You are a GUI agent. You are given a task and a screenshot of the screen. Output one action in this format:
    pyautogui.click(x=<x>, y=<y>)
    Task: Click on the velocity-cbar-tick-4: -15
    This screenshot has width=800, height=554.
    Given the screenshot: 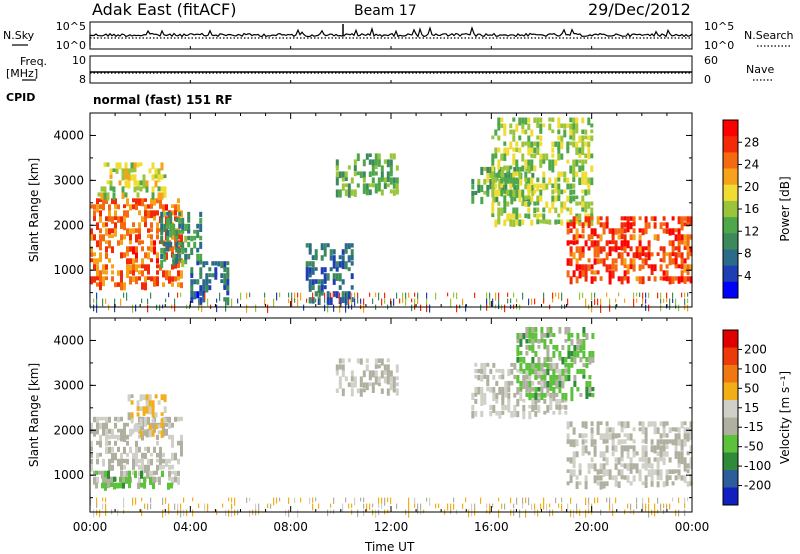 What is the action you would take?
    pyautogui.click(x=754, y=427)
    